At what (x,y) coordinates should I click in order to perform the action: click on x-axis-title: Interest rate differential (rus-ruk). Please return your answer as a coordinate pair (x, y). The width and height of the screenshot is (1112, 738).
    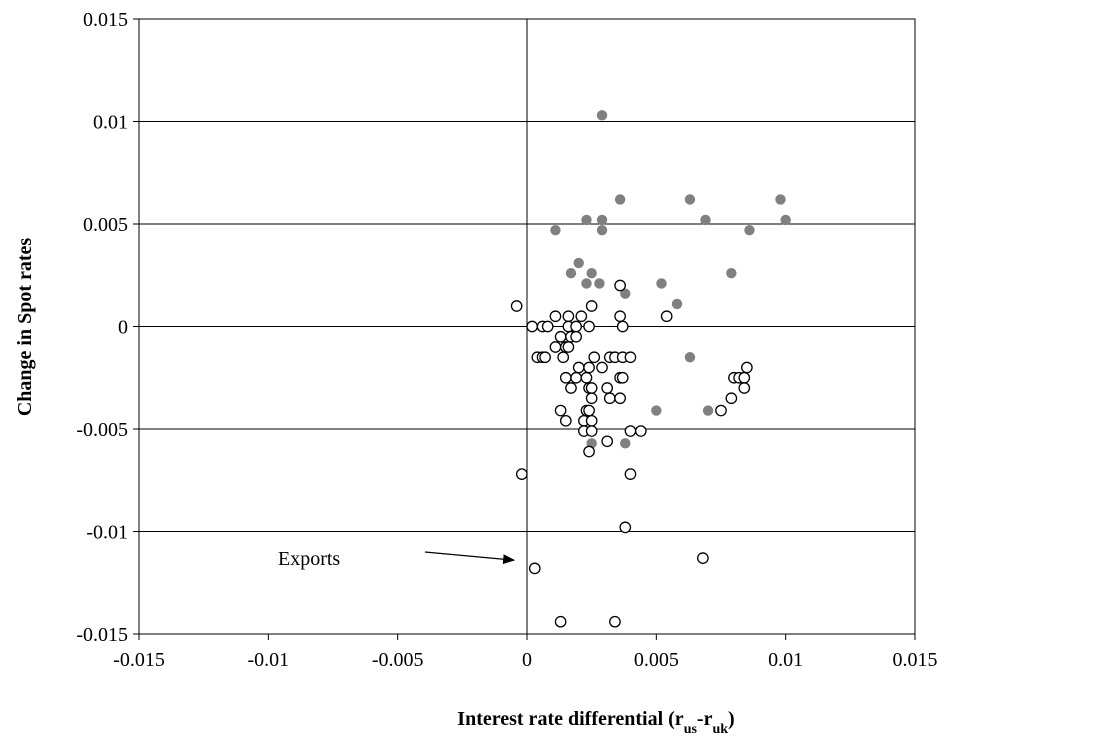
    Looking at the image, I should click on (595, 722).